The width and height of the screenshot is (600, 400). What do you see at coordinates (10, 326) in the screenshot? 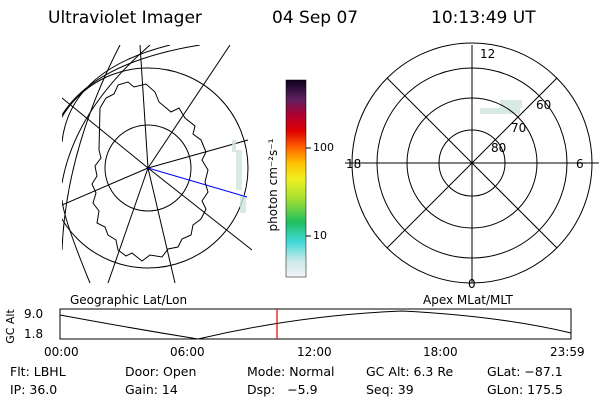
I see `timeline-axis-label: GC Alt` at bounding box center [10, 326].